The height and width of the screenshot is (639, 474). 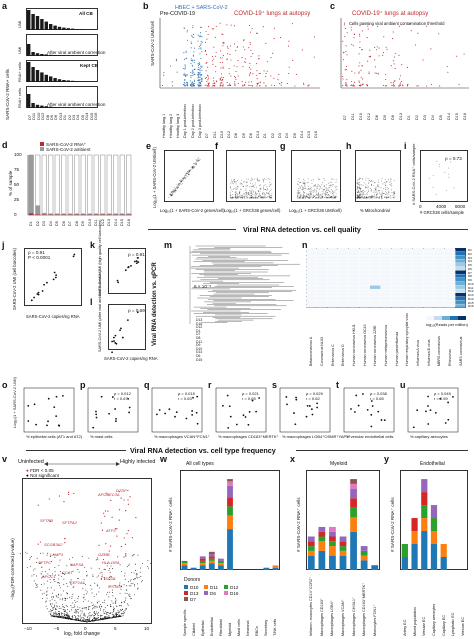 I want to click on panel-d-bar-outline, so click(x=77, y=185).